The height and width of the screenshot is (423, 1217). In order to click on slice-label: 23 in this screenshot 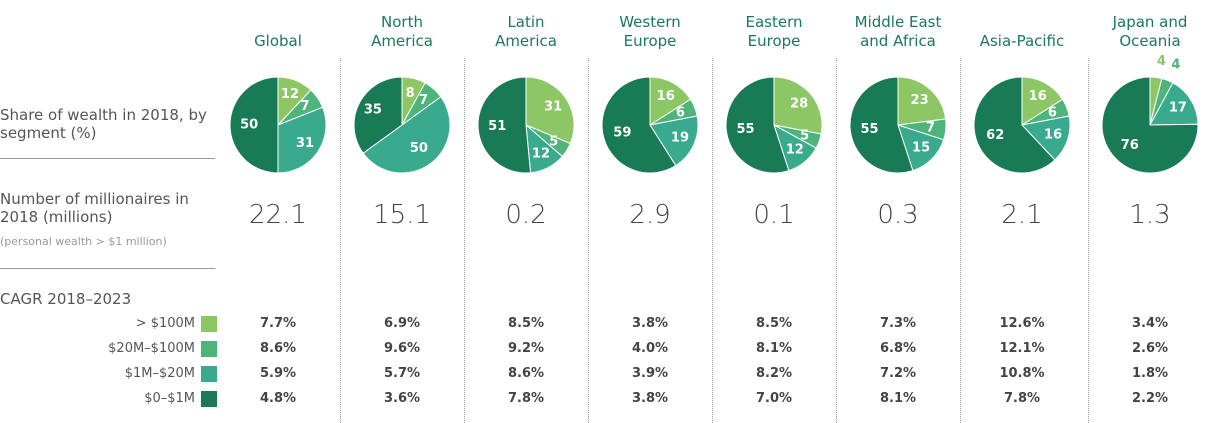, I will do `click(920, 100)`.